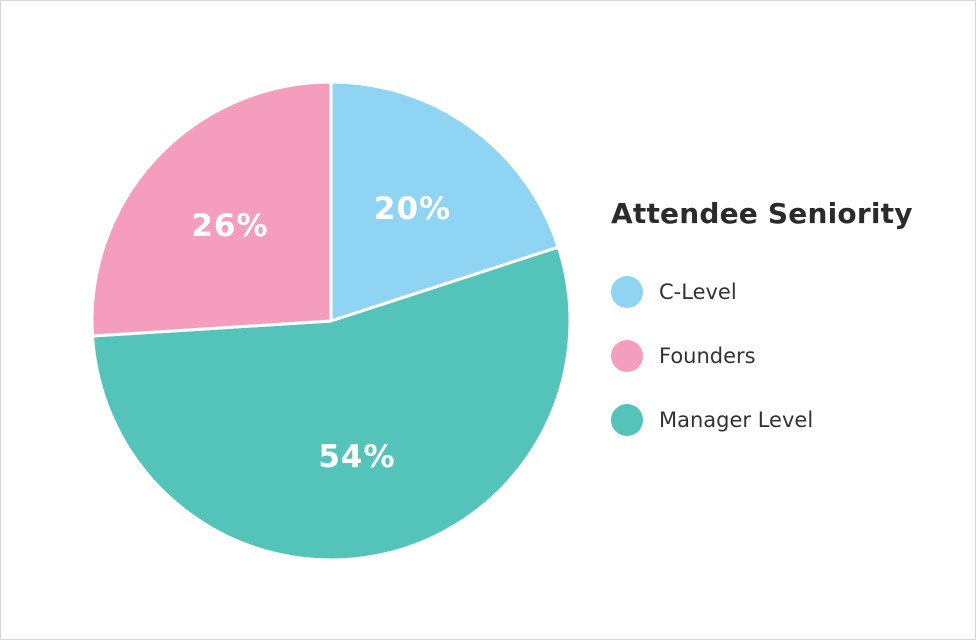  What do you see at coordinates (791, 292) in the screenshot?
I see `legend-item-c-level: C-Level` at bounding box center [791, 292].